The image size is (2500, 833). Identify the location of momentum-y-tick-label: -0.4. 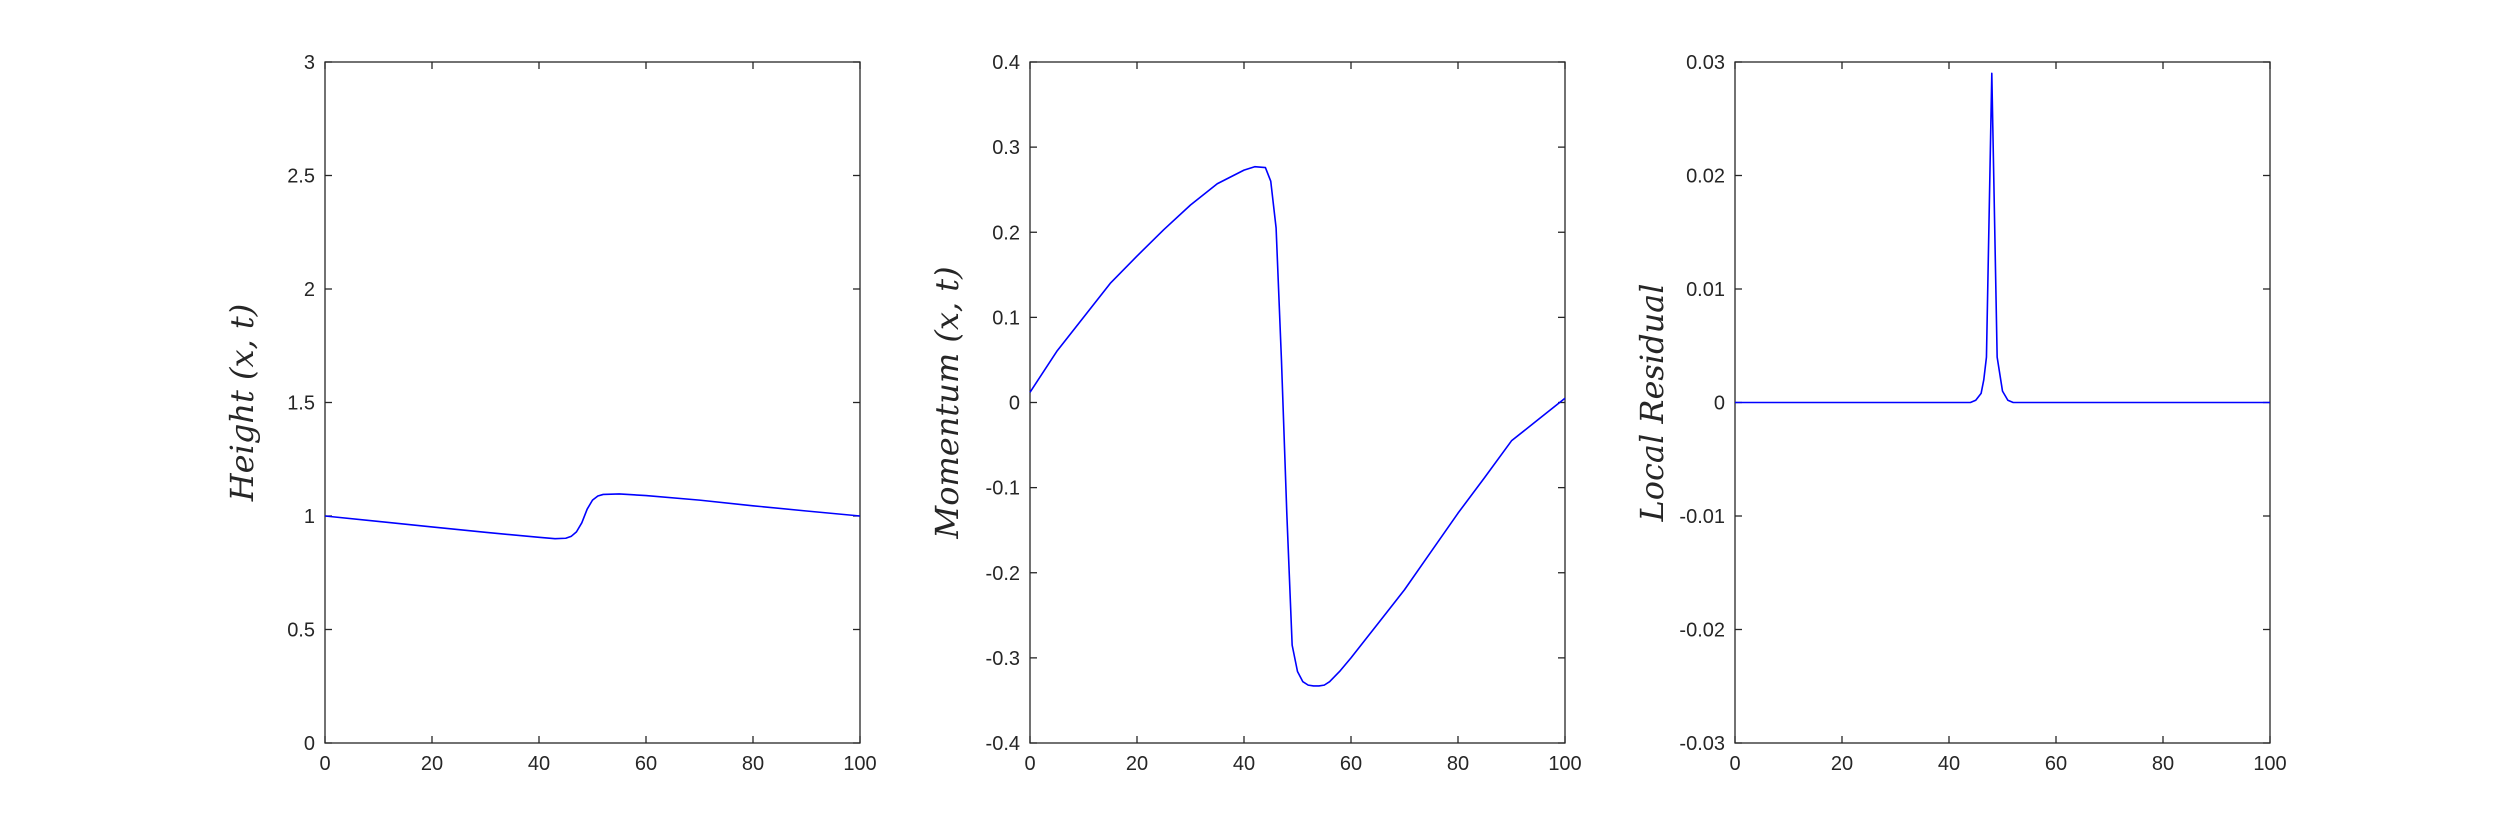
(1003, 744).